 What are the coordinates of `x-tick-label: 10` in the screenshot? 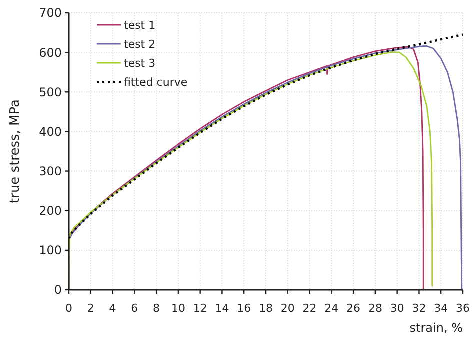 It's located at (178, 308).